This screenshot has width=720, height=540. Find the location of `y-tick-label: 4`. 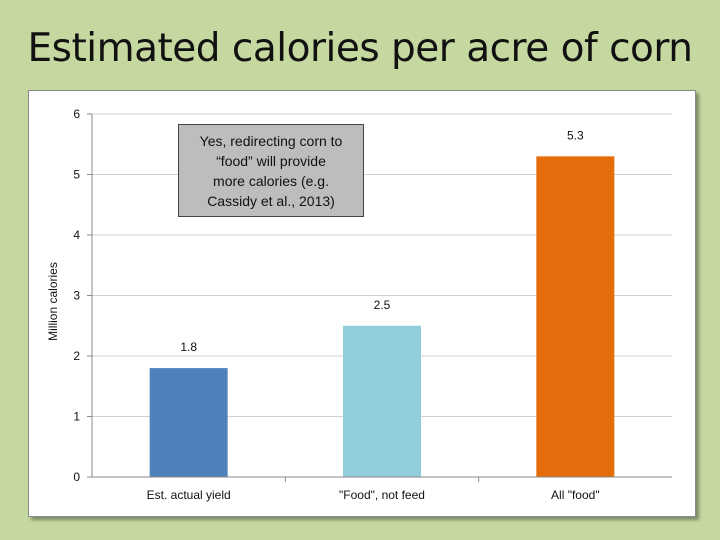

y-tick-label: 4 is located at coordinates (76, 235).